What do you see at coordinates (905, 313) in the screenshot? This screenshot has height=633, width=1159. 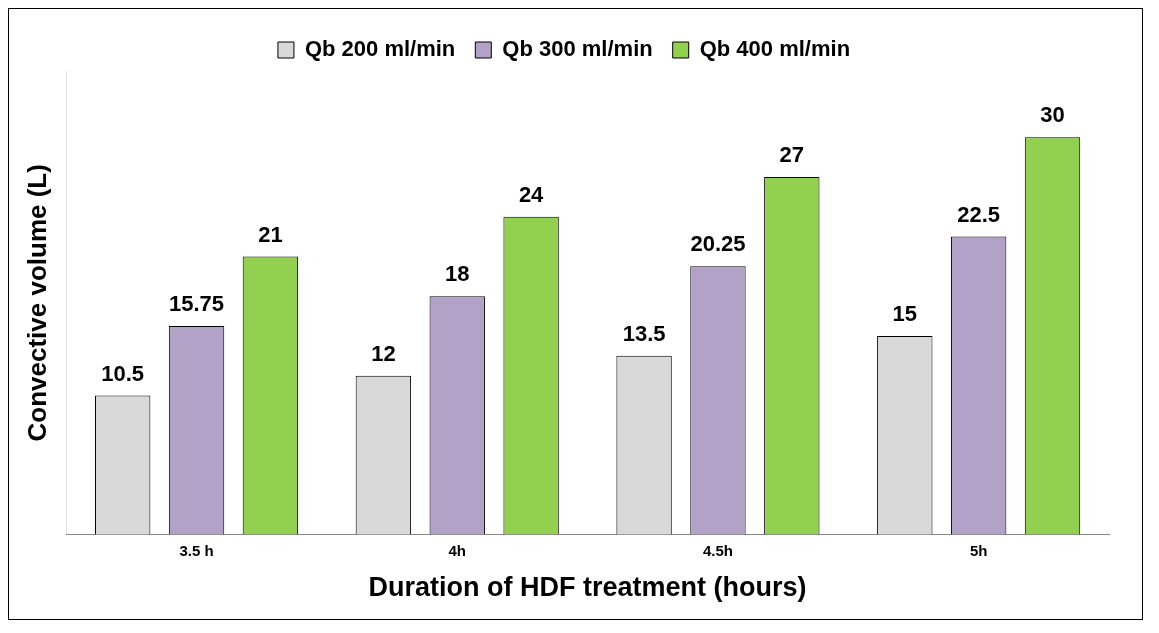 I see `data-label: 15` at bounding box center [905, 313].